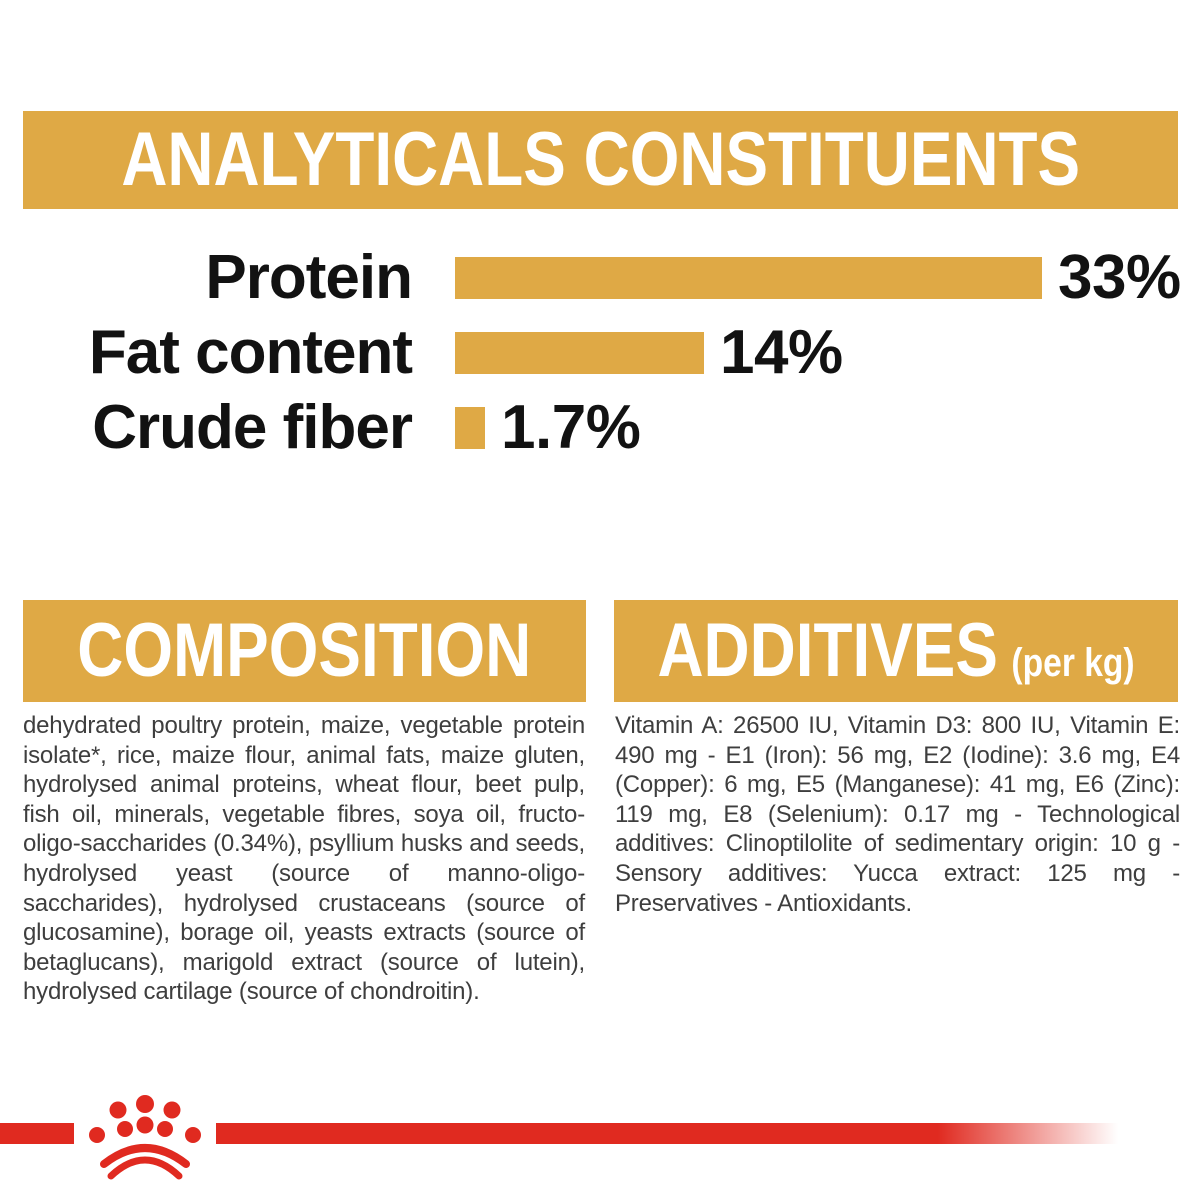  I want to click on chart-category-label: Crude fiber, so click(252, 427).